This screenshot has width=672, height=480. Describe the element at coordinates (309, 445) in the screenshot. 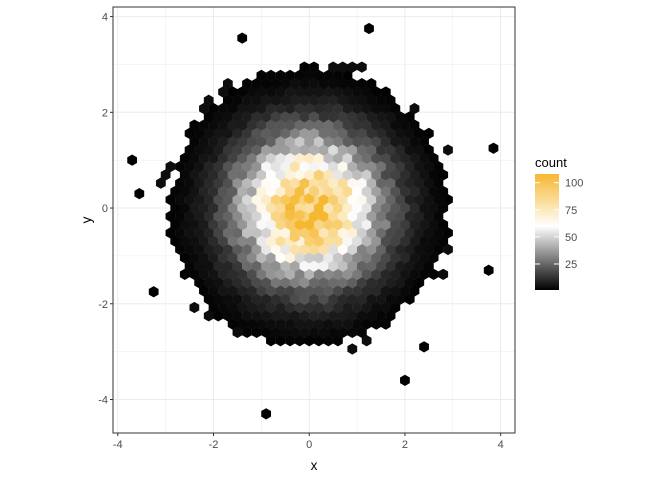

I see `x-tick-label: 0` at that location.